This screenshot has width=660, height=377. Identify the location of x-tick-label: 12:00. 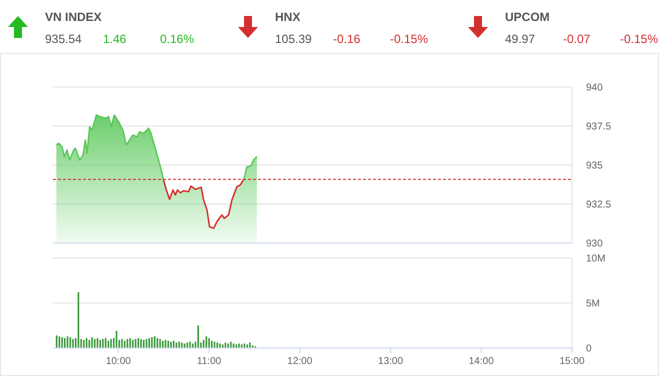
(300, 361).